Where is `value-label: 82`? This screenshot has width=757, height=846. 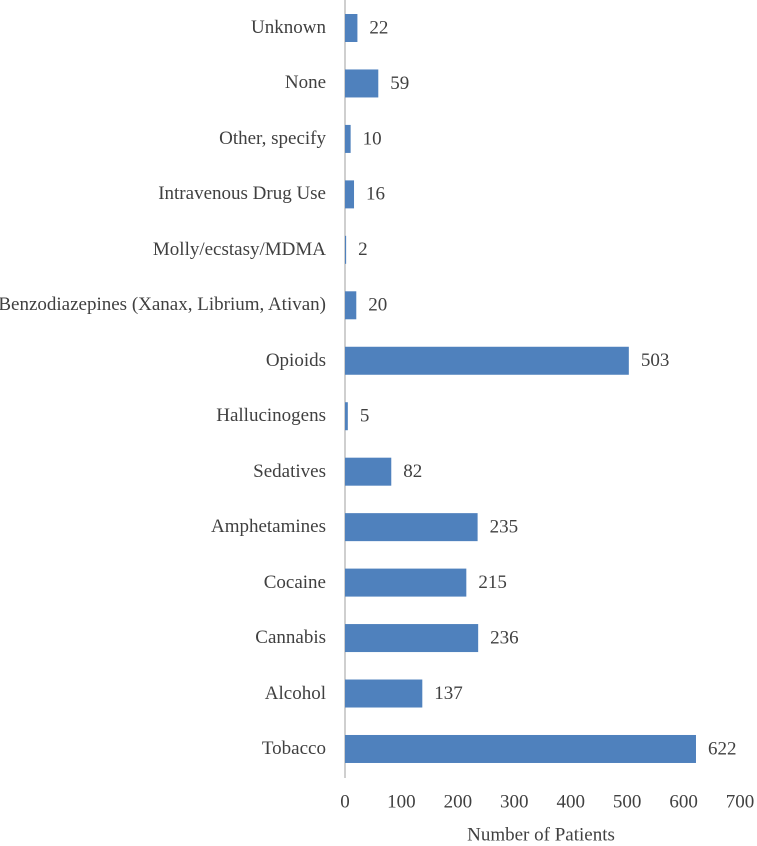
value-label: 82 is located at coordinates (412, 471).